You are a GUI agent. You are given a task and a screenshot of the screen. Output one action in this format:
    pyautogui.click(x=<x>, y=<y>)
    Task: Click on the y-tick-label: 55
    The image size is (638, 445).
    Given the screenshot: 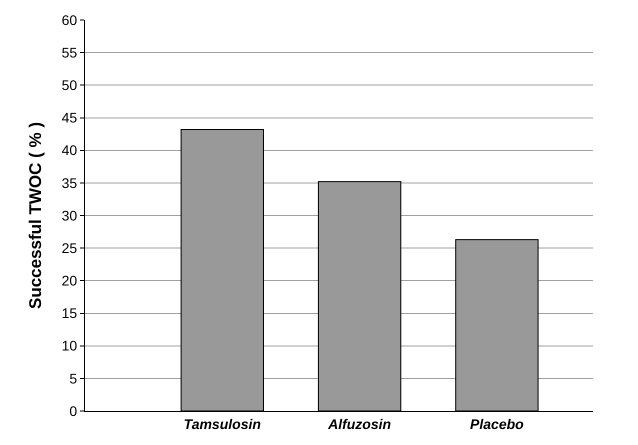 What is the action you would take?
    pyautogui.click(x=70, y=52)
    